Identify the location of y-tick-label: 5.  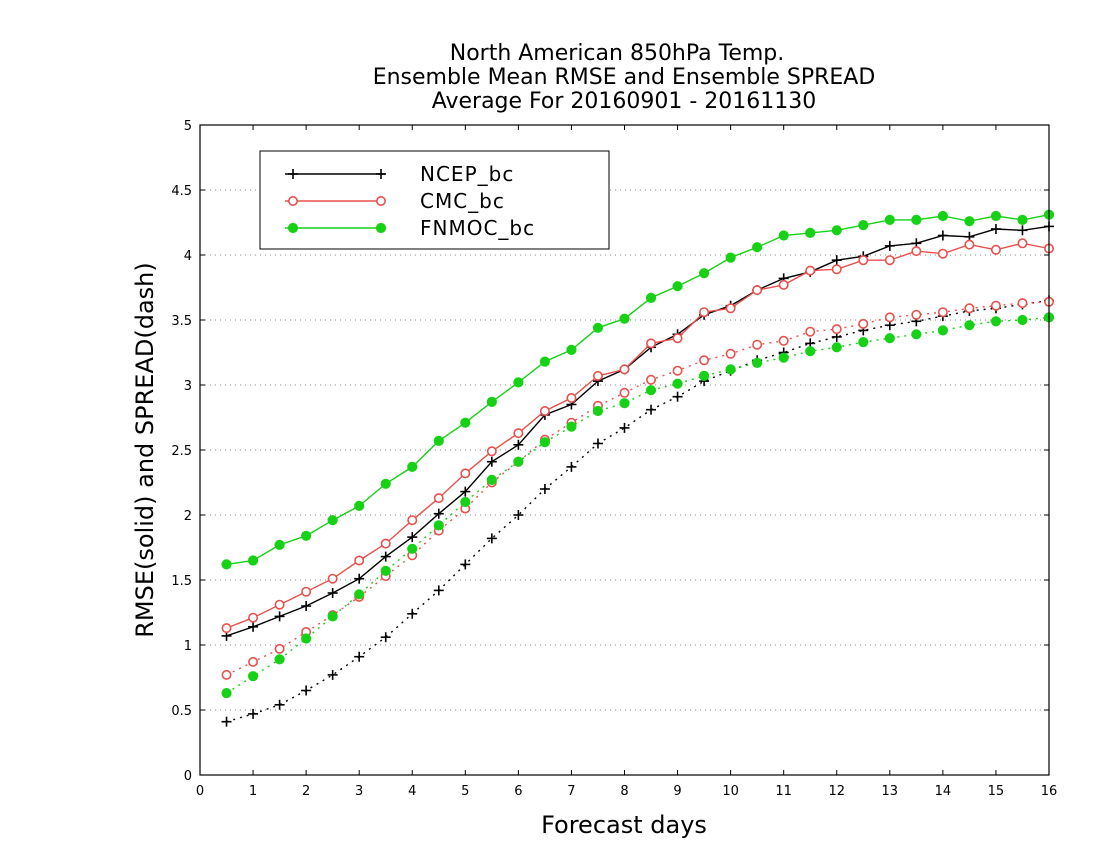
(188, 126).